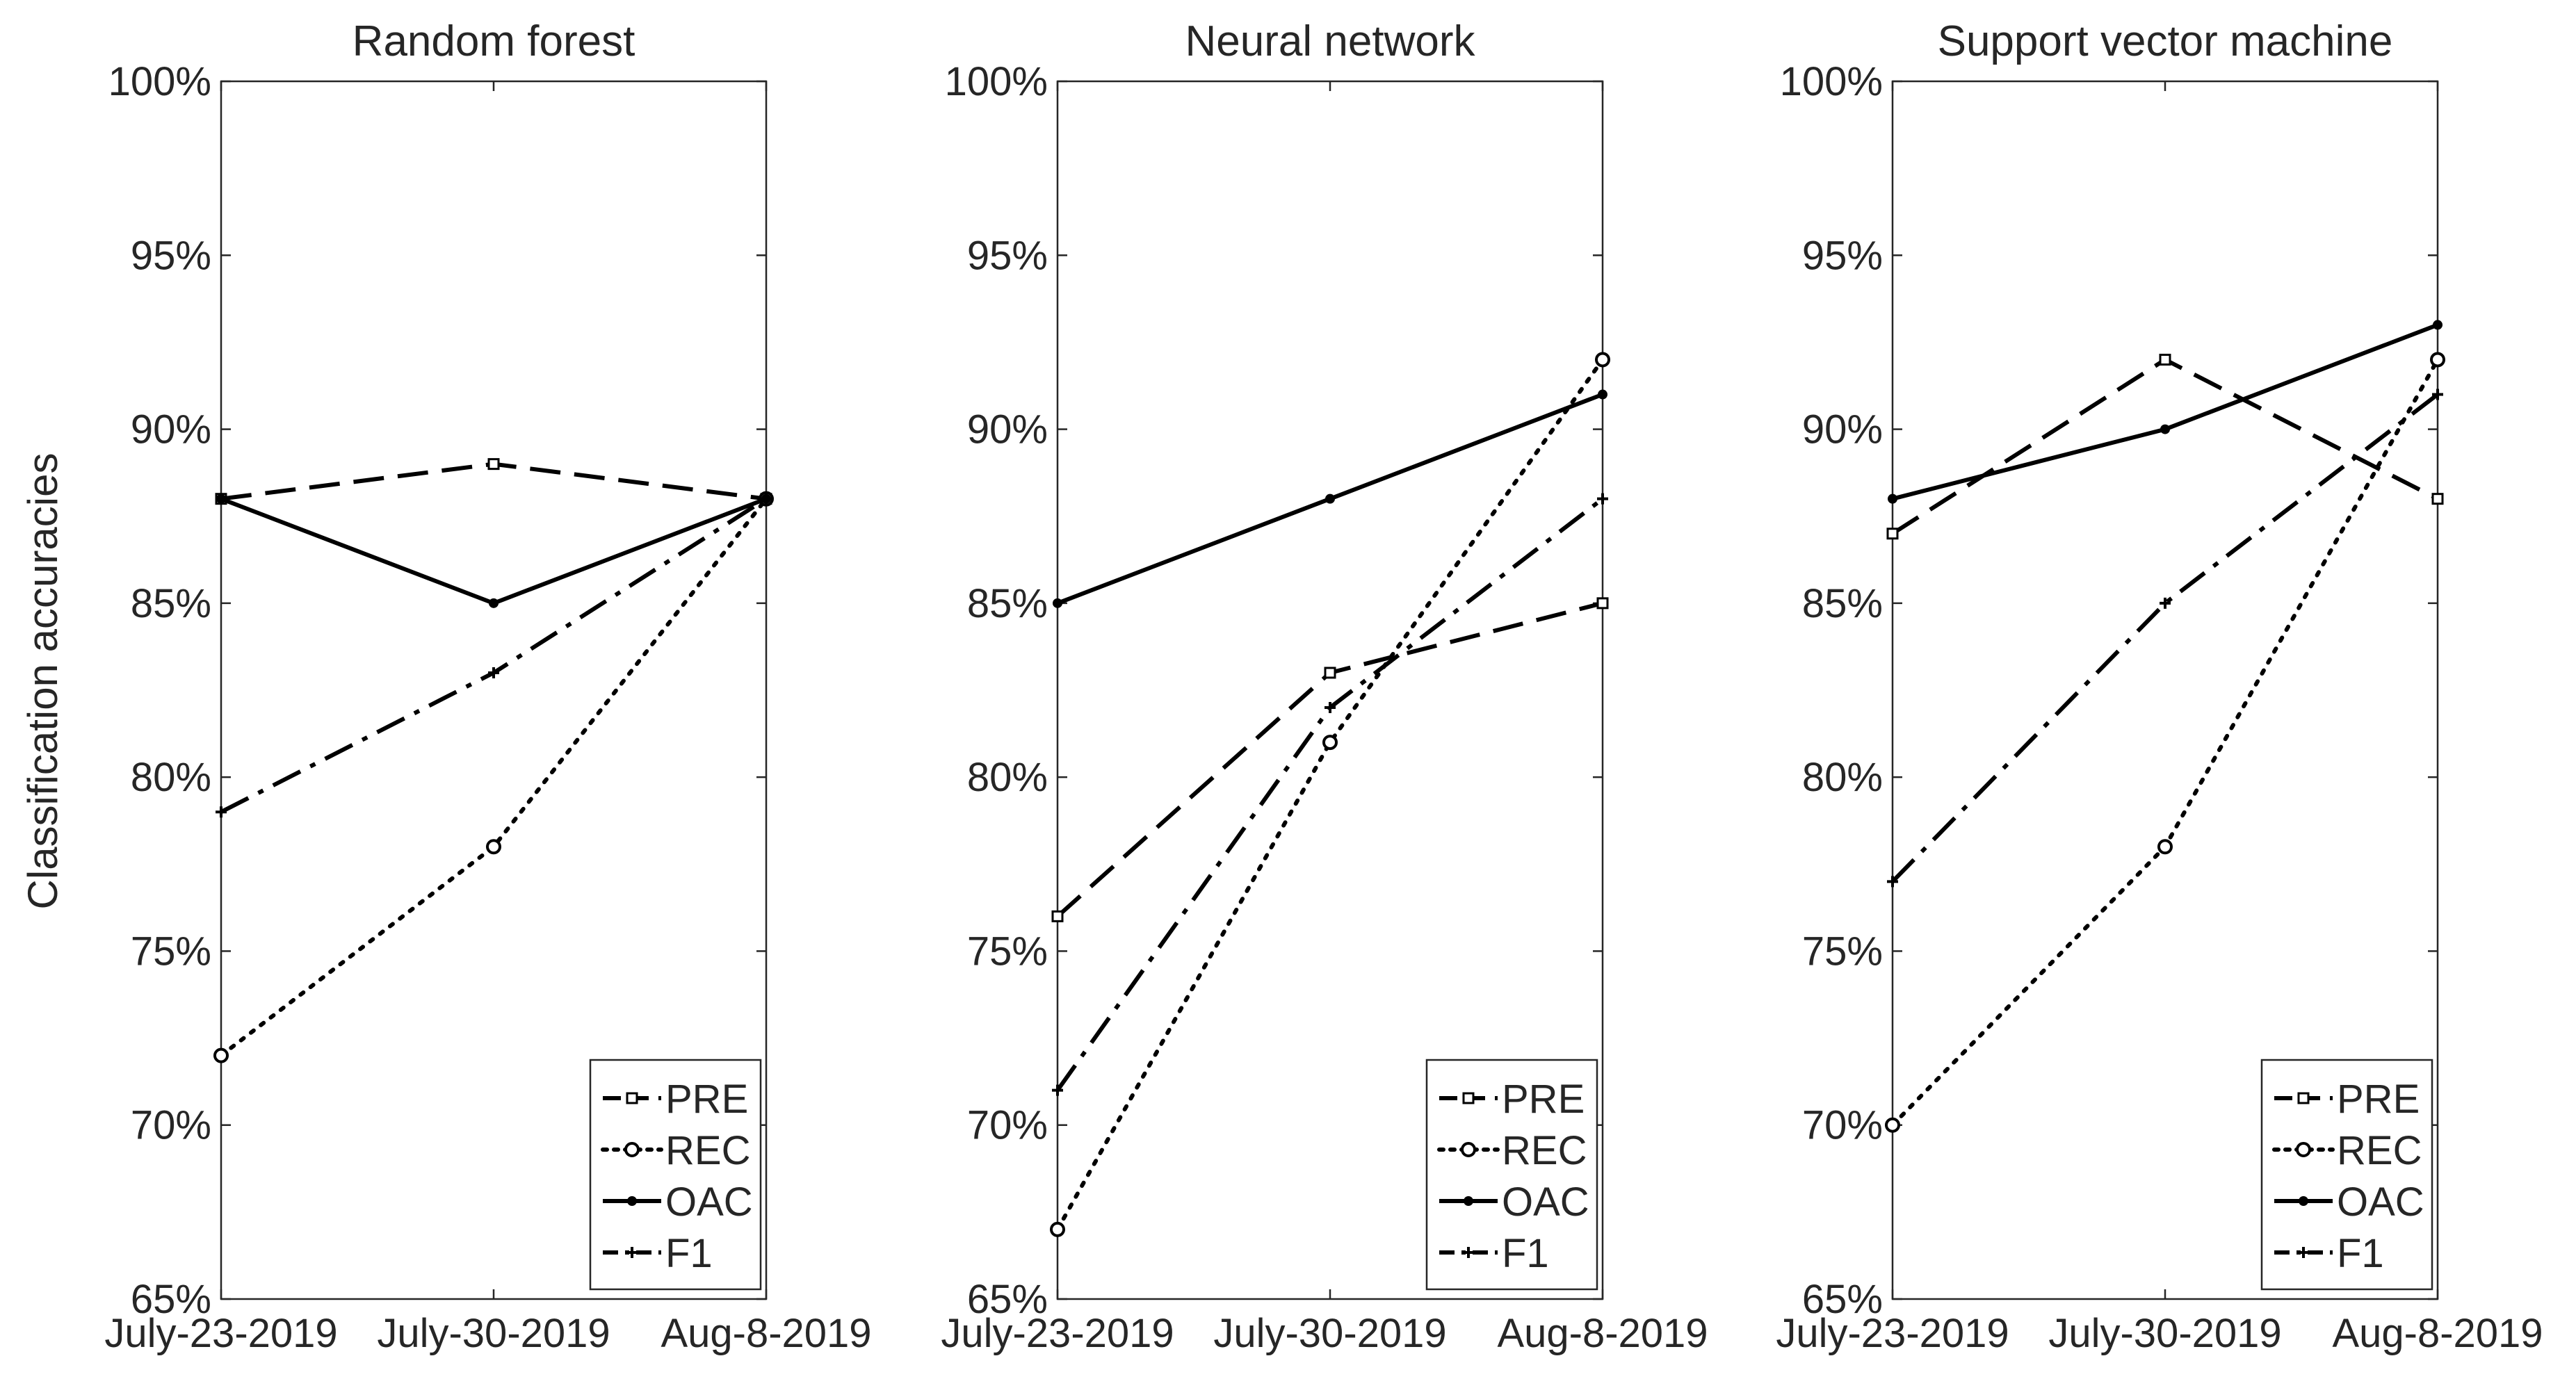  What do you see at coordinates (2165, 41) in the screenshot?
I see `chart-title: Support vector machine` at bounding box center [2165, 41].